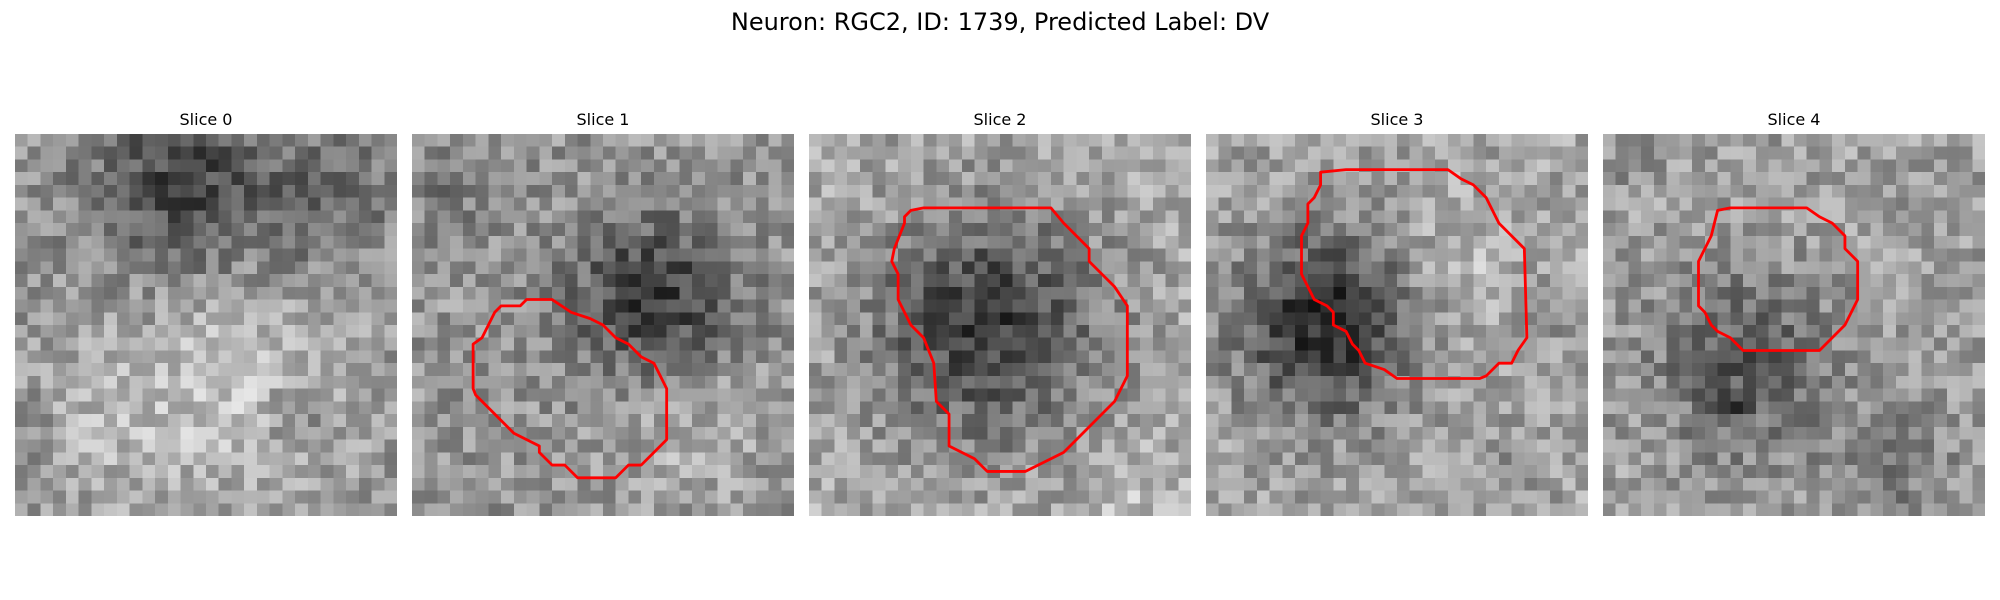 The image size is (2000, 600). I want to click on slice-title-4: Slice 4, so click(1794, 119).